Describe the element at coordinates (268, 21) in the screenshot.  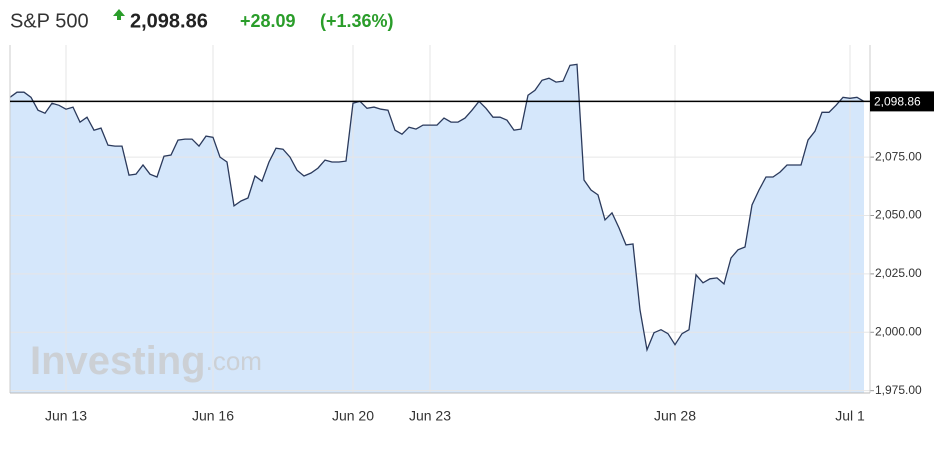
I see `change: +28.09` at that location.